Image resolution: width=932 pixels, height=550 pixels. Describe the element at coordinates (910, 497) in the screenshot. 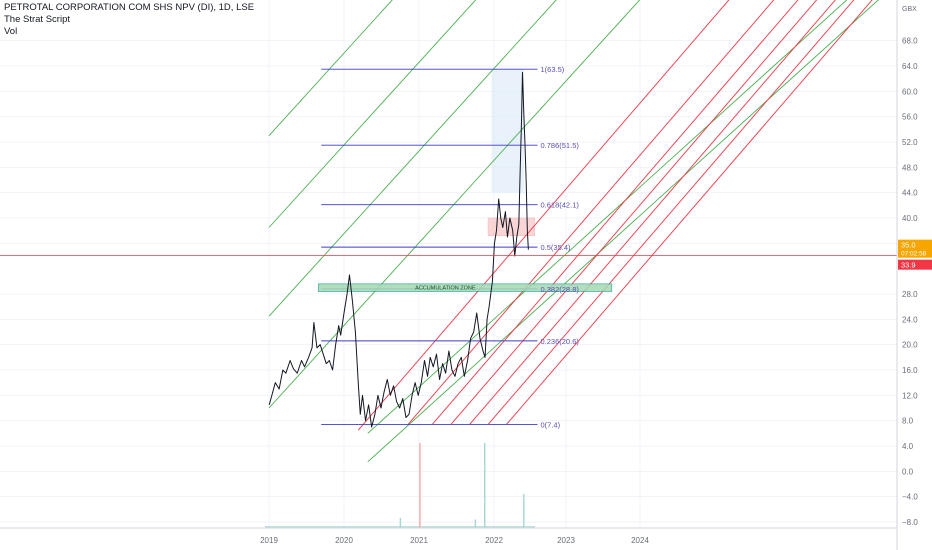

I see `y-tick-label: −4.0` at that location.